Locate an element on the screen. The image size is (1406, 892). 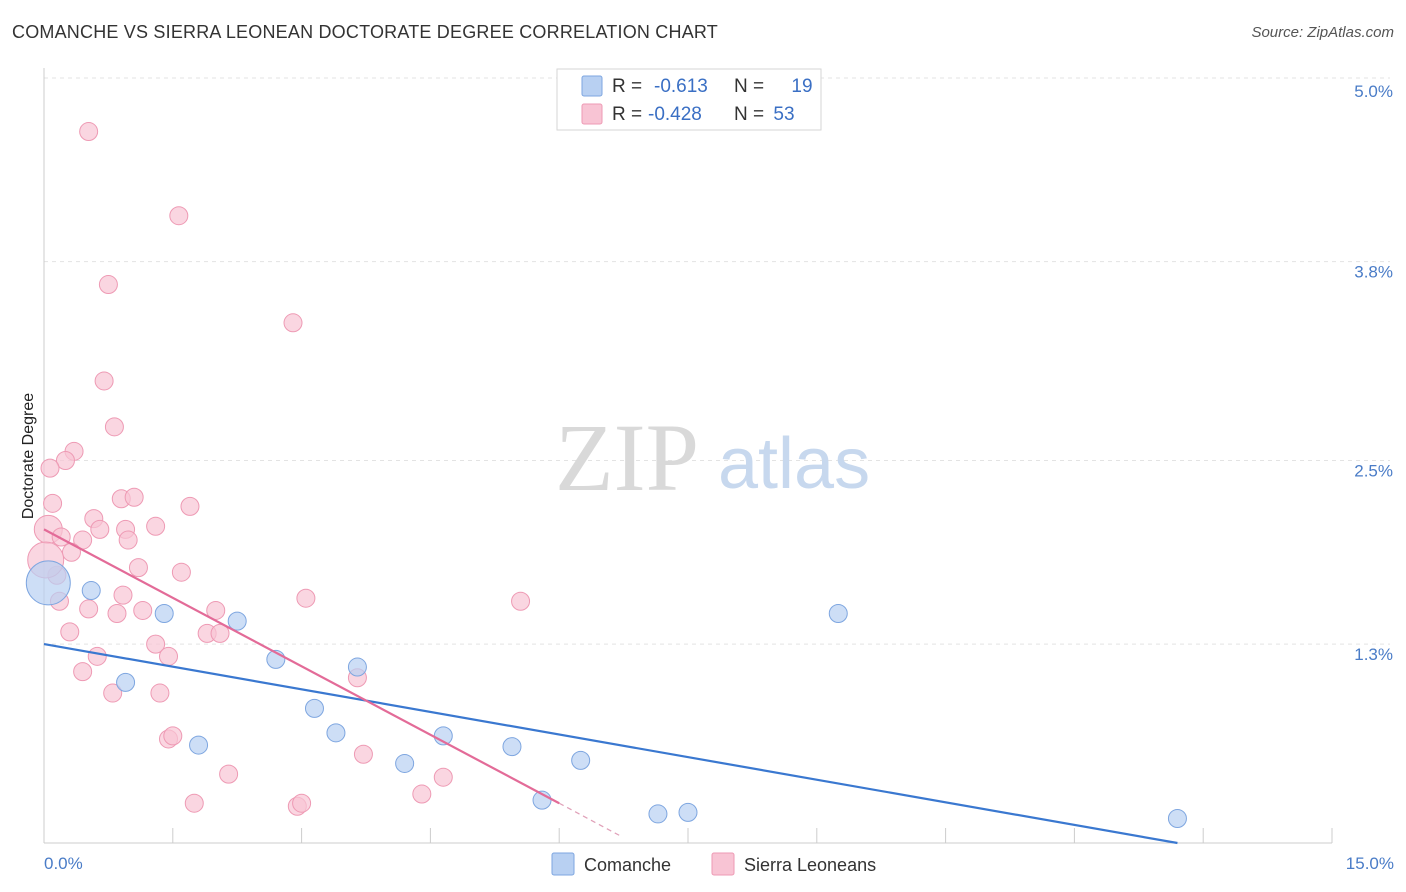
y-tick-label-0: 1.3% is located at coordinates (1373, 654).